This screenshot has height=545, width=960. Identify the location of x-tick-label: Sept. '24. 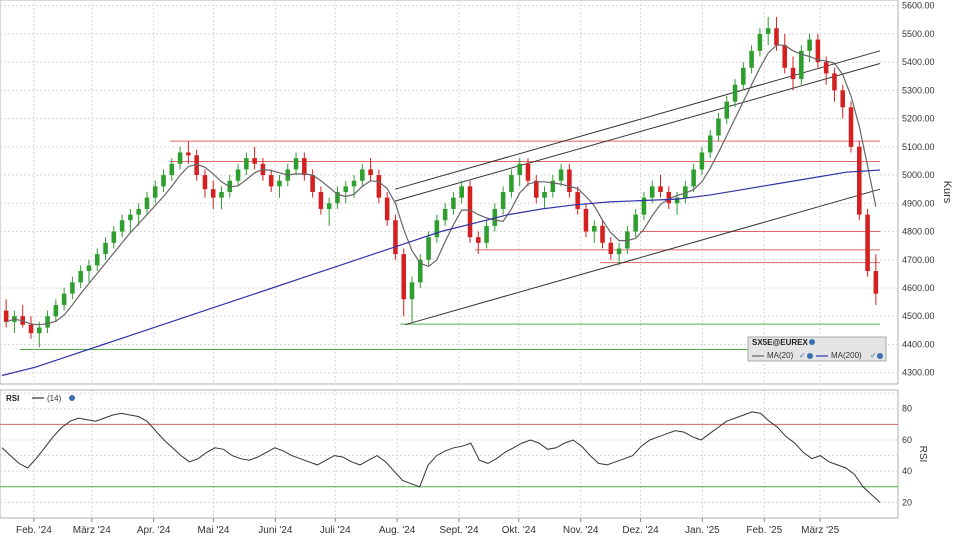
(459, 530).